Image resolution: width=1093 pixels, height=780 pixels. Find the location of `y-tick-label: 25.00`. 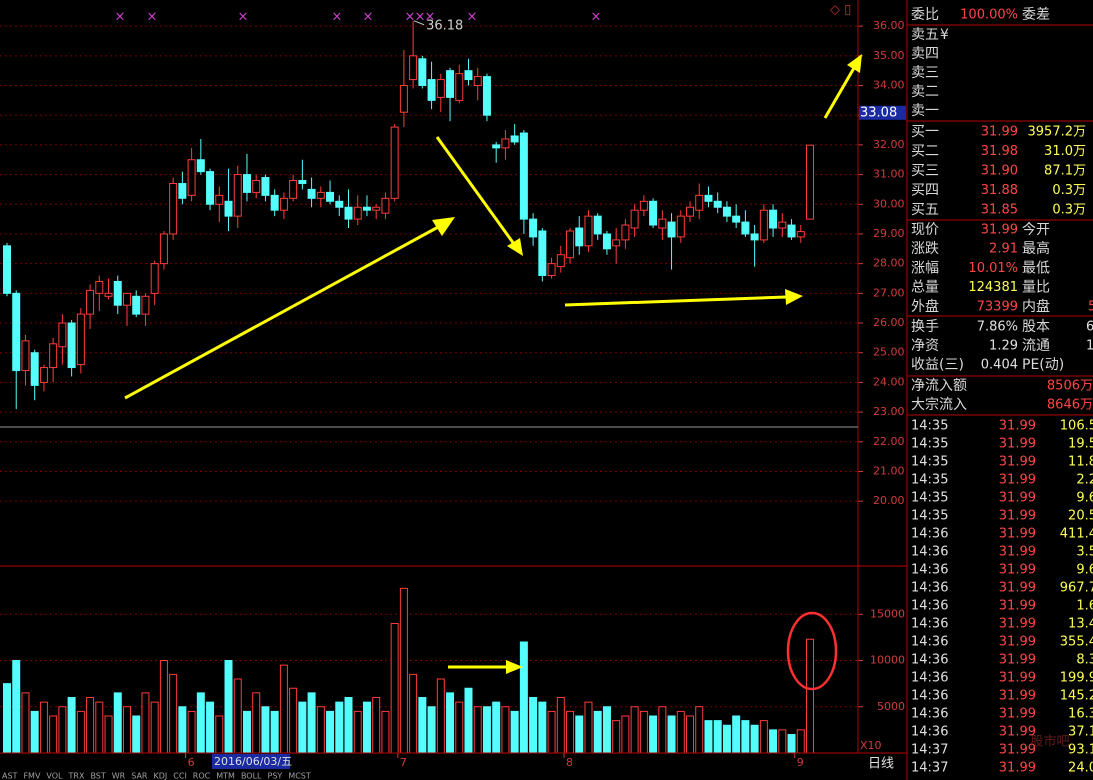

y-tick-label: 25.00 is located at coordinates (889, 352).